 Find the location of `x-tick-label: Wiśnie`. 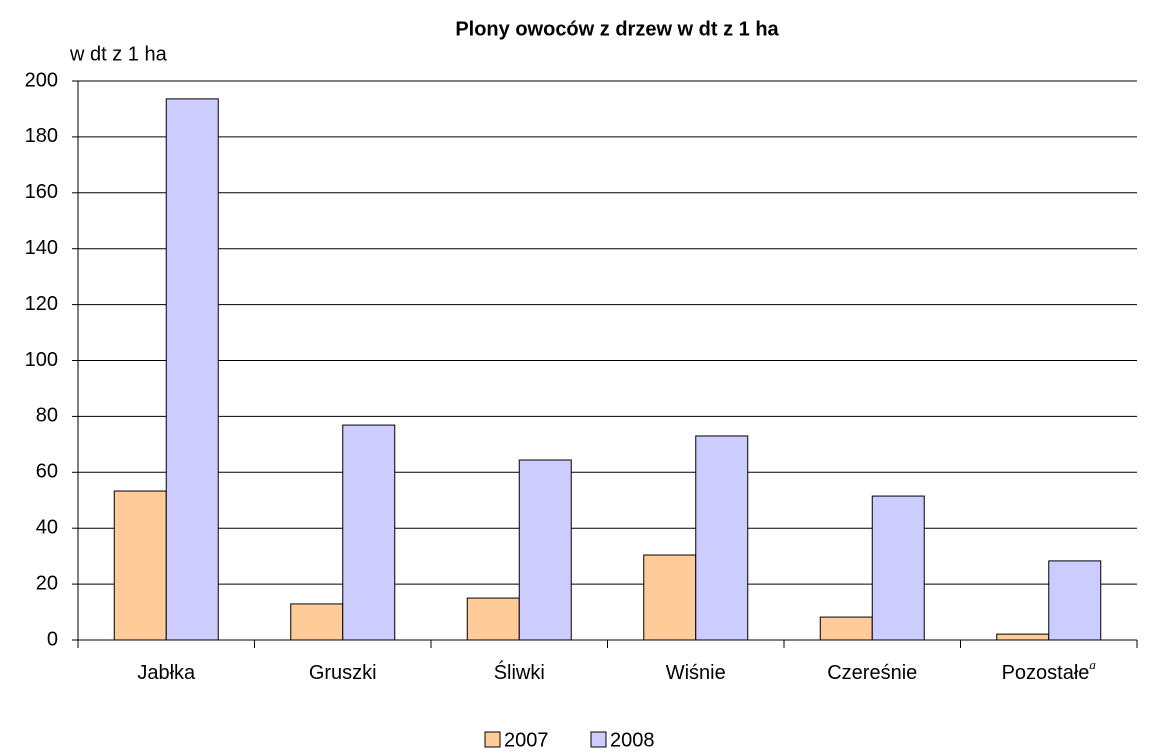

x-tick-label: Wiśnie is located at coordinates (696, 673).